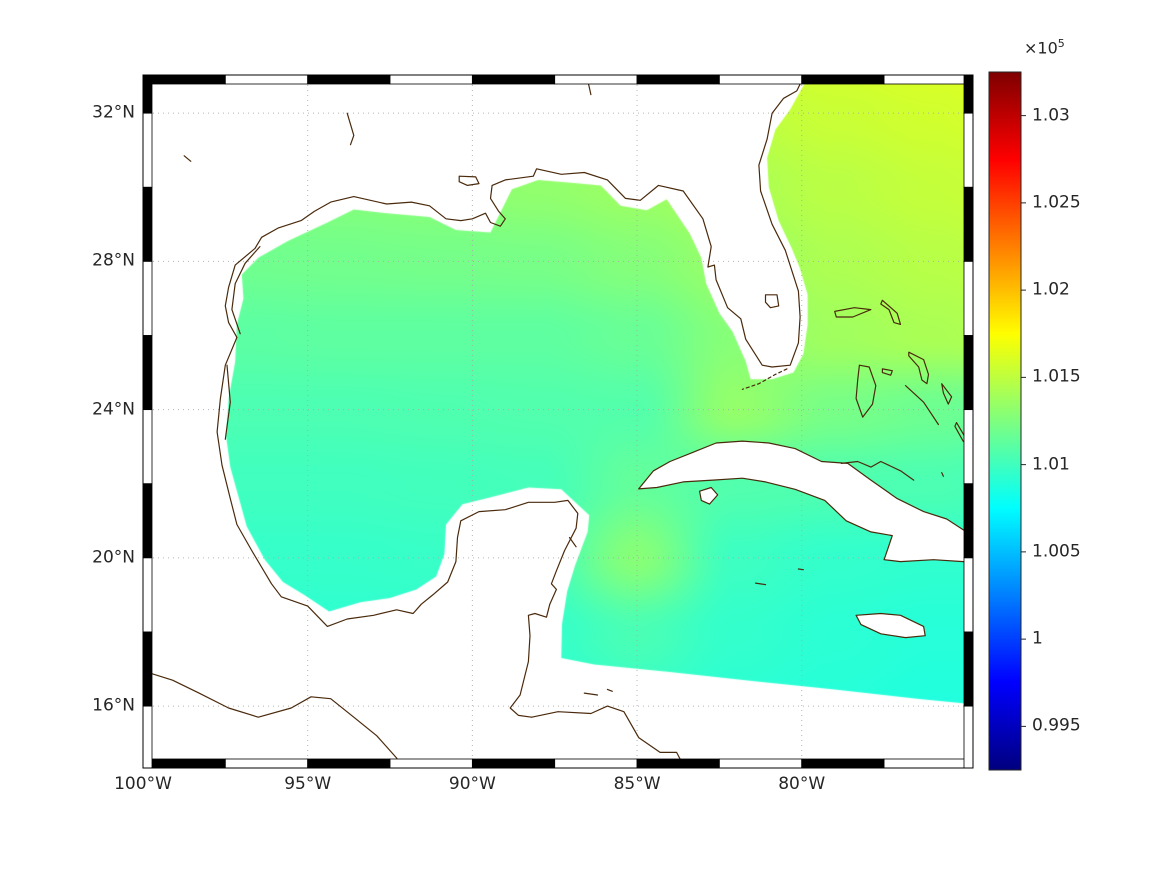  What do you see at coordinates (187, 158) in the screenshot?
I see `coastline-texas-lake` at bounding box center [187, 158].